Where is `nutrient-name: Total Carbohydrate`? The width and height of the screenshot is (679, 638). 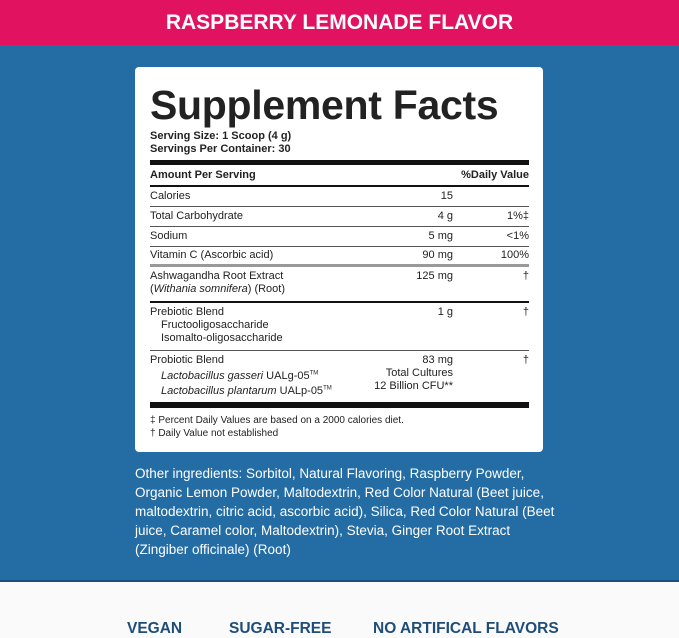 nutrient-name: Total Carbohydrate is located at coordinates (196, 216).